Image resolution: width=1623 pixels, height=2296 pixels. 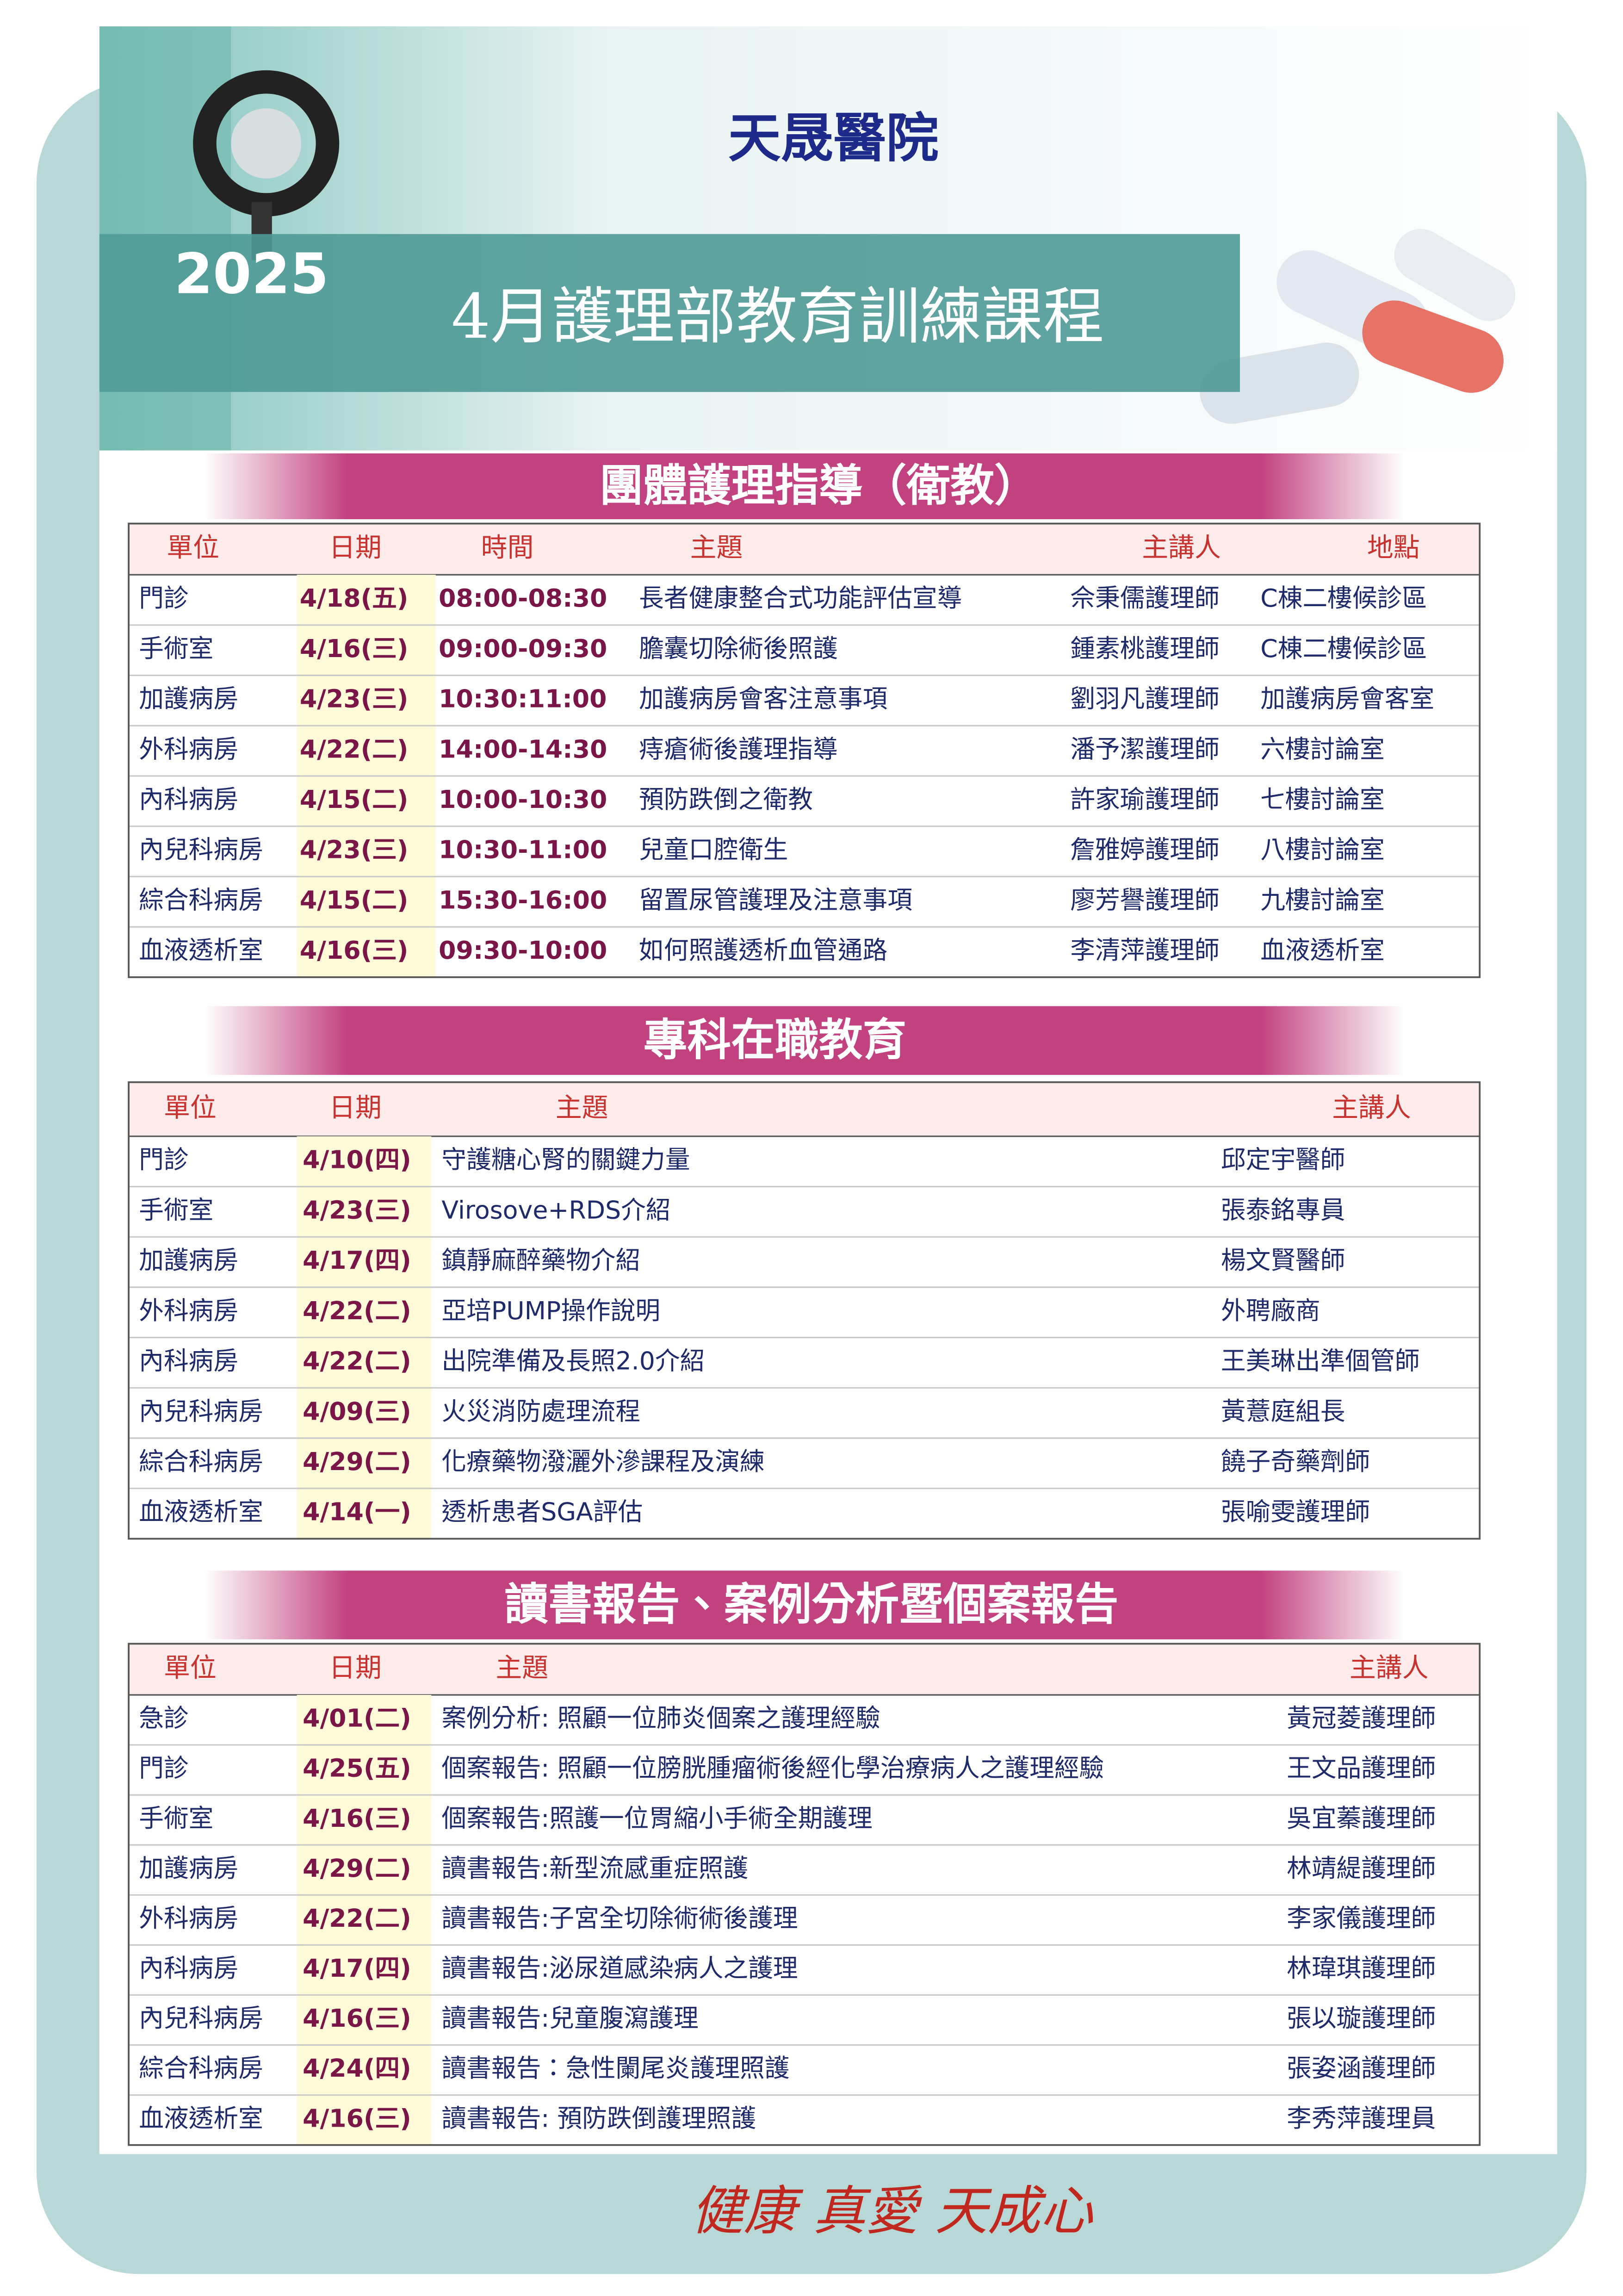 What do you see at coordinates (355, 1668) in the screenshot?
I see `column-header: 日期` at bounding box center [355, 1668].